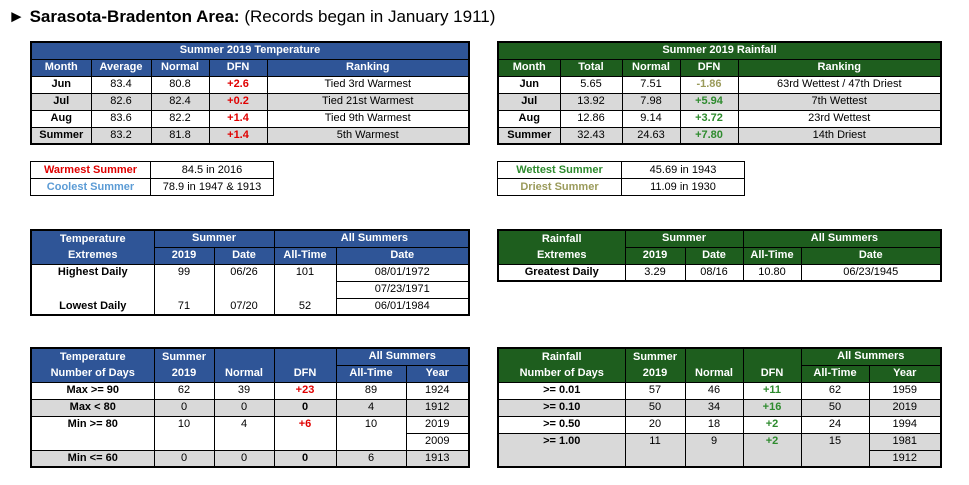  I want to click on table-row: Summer 83.2 81.8 +1.4 5th Warmest, so click(250, 135).